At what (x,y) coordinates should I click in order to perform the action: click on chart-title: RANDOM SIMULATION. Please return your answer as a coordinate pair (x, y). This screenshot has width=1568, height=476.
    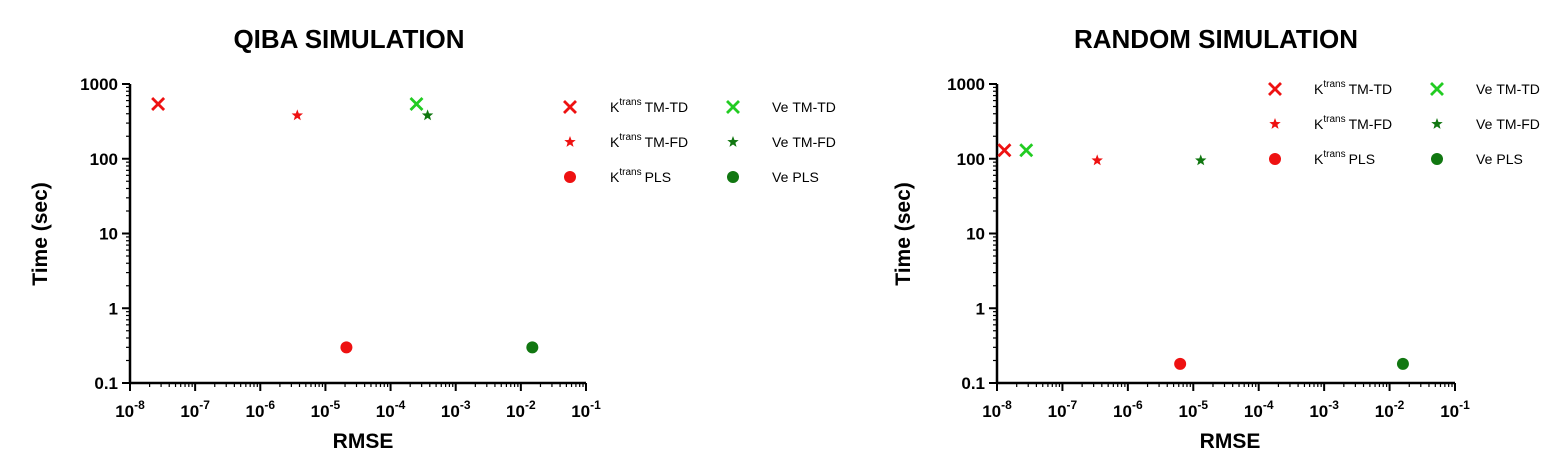
    Looking at the image, I should click on (1216, 39).